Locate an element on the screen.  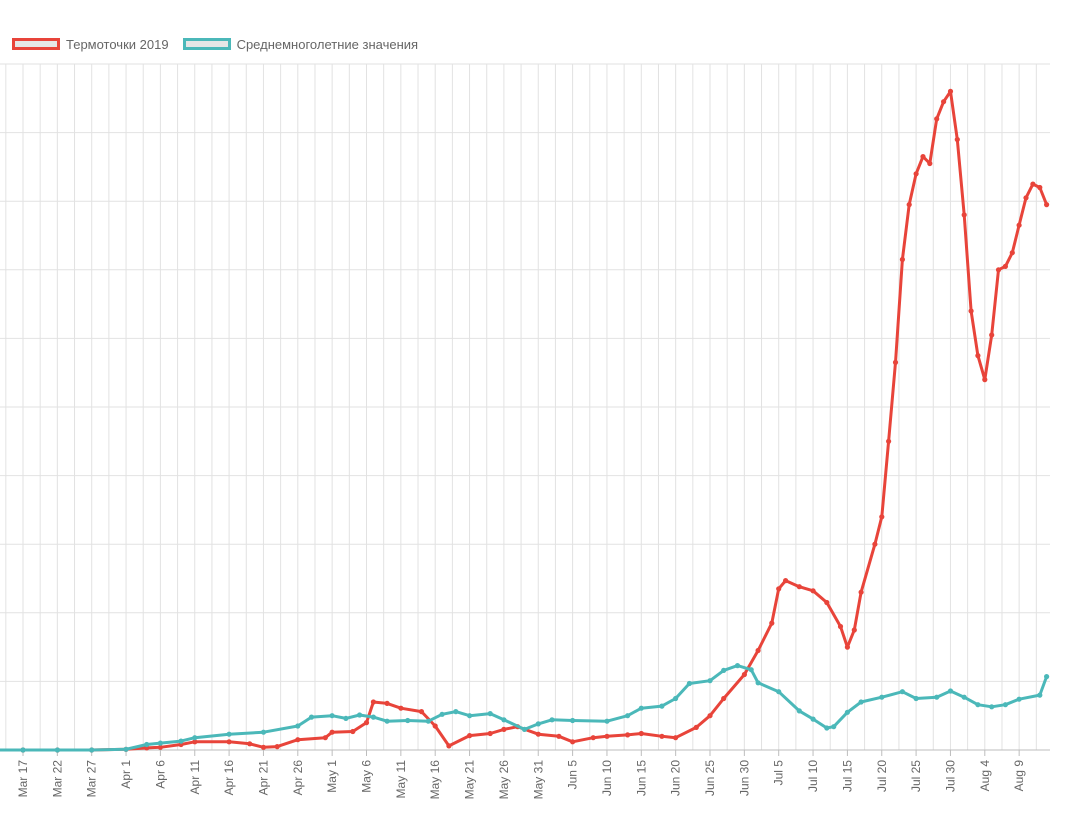
legend-swatch-long-term-average is located at coordinates (206, 44).